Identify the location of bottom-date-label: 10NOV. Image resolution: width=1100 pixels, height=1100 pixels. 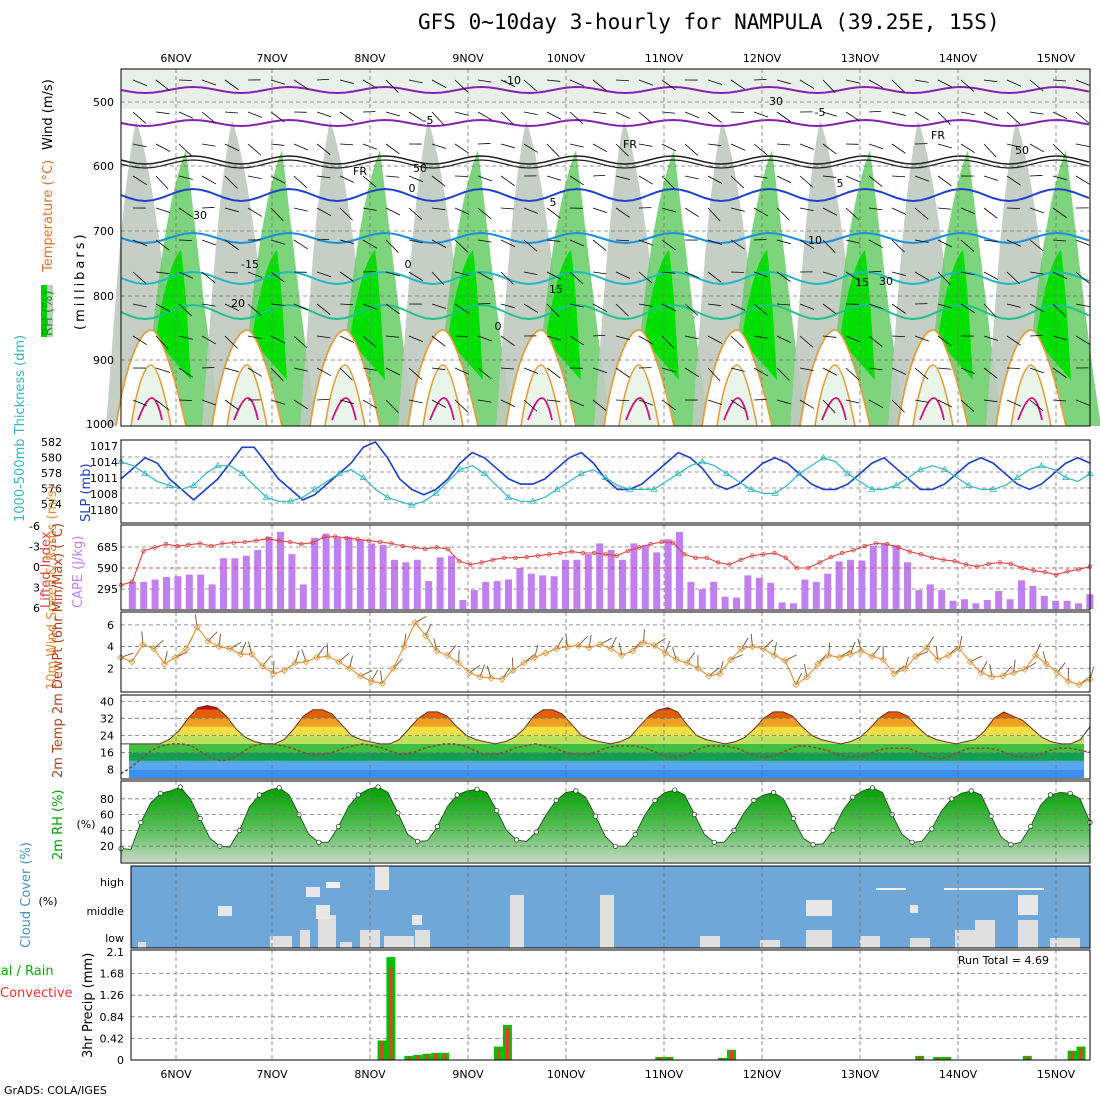
(566, 1074).